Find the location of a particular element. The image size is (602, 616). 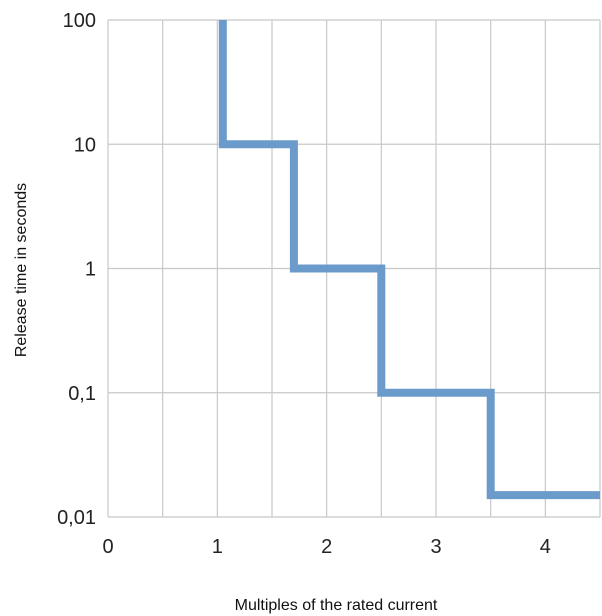

x-tick-label: 1 is located at coordinates (217, 547).